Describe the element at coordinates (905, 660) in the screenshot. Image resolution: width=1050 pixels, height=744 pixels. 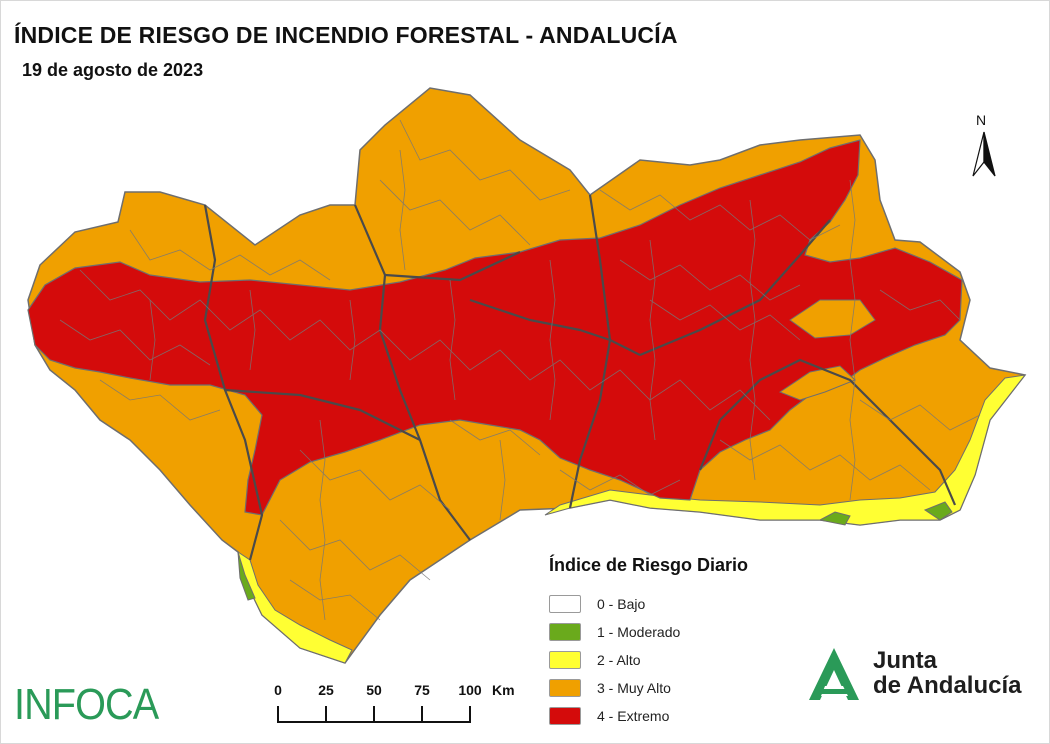
I see `junta-logo-line1: Junta` at that location.